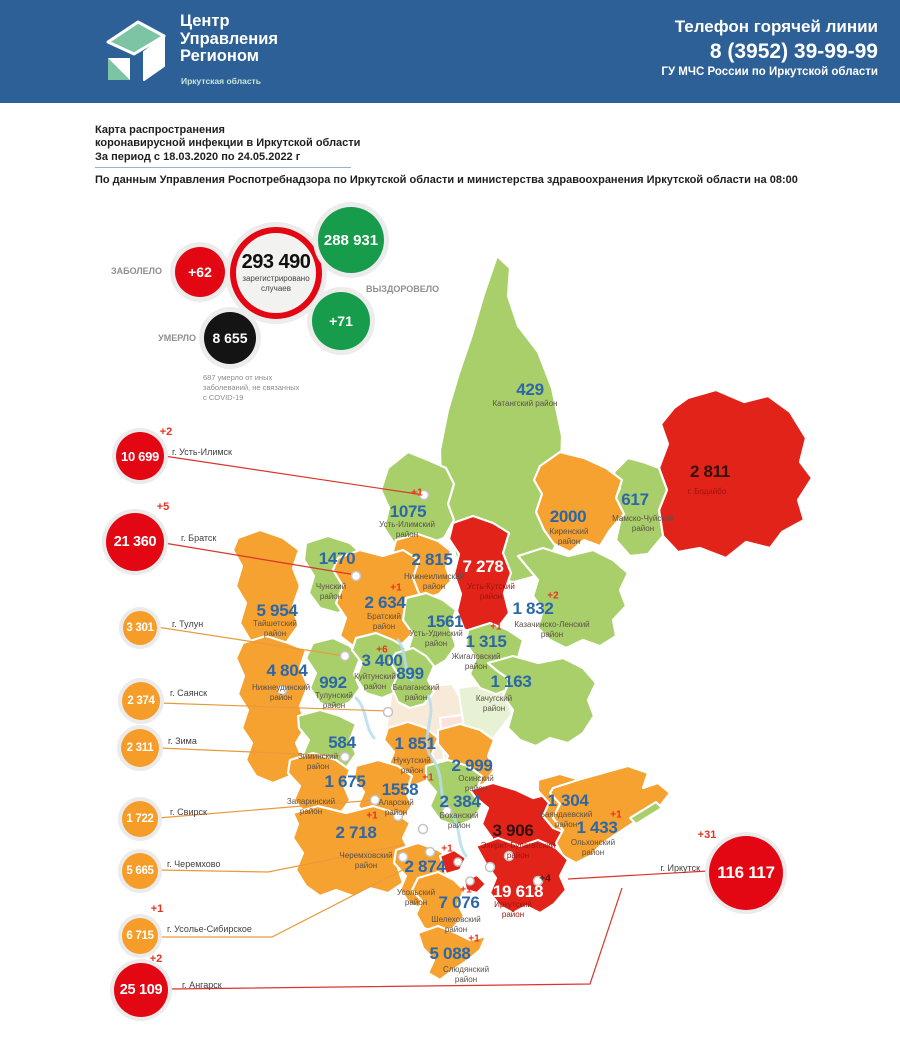 The image size is (900, 1048). What do you see at coordinates (518, 850) in the screenshot?
I see `district-name-24: Эхирит-Булагатский район` at bounding box center [518, 850].